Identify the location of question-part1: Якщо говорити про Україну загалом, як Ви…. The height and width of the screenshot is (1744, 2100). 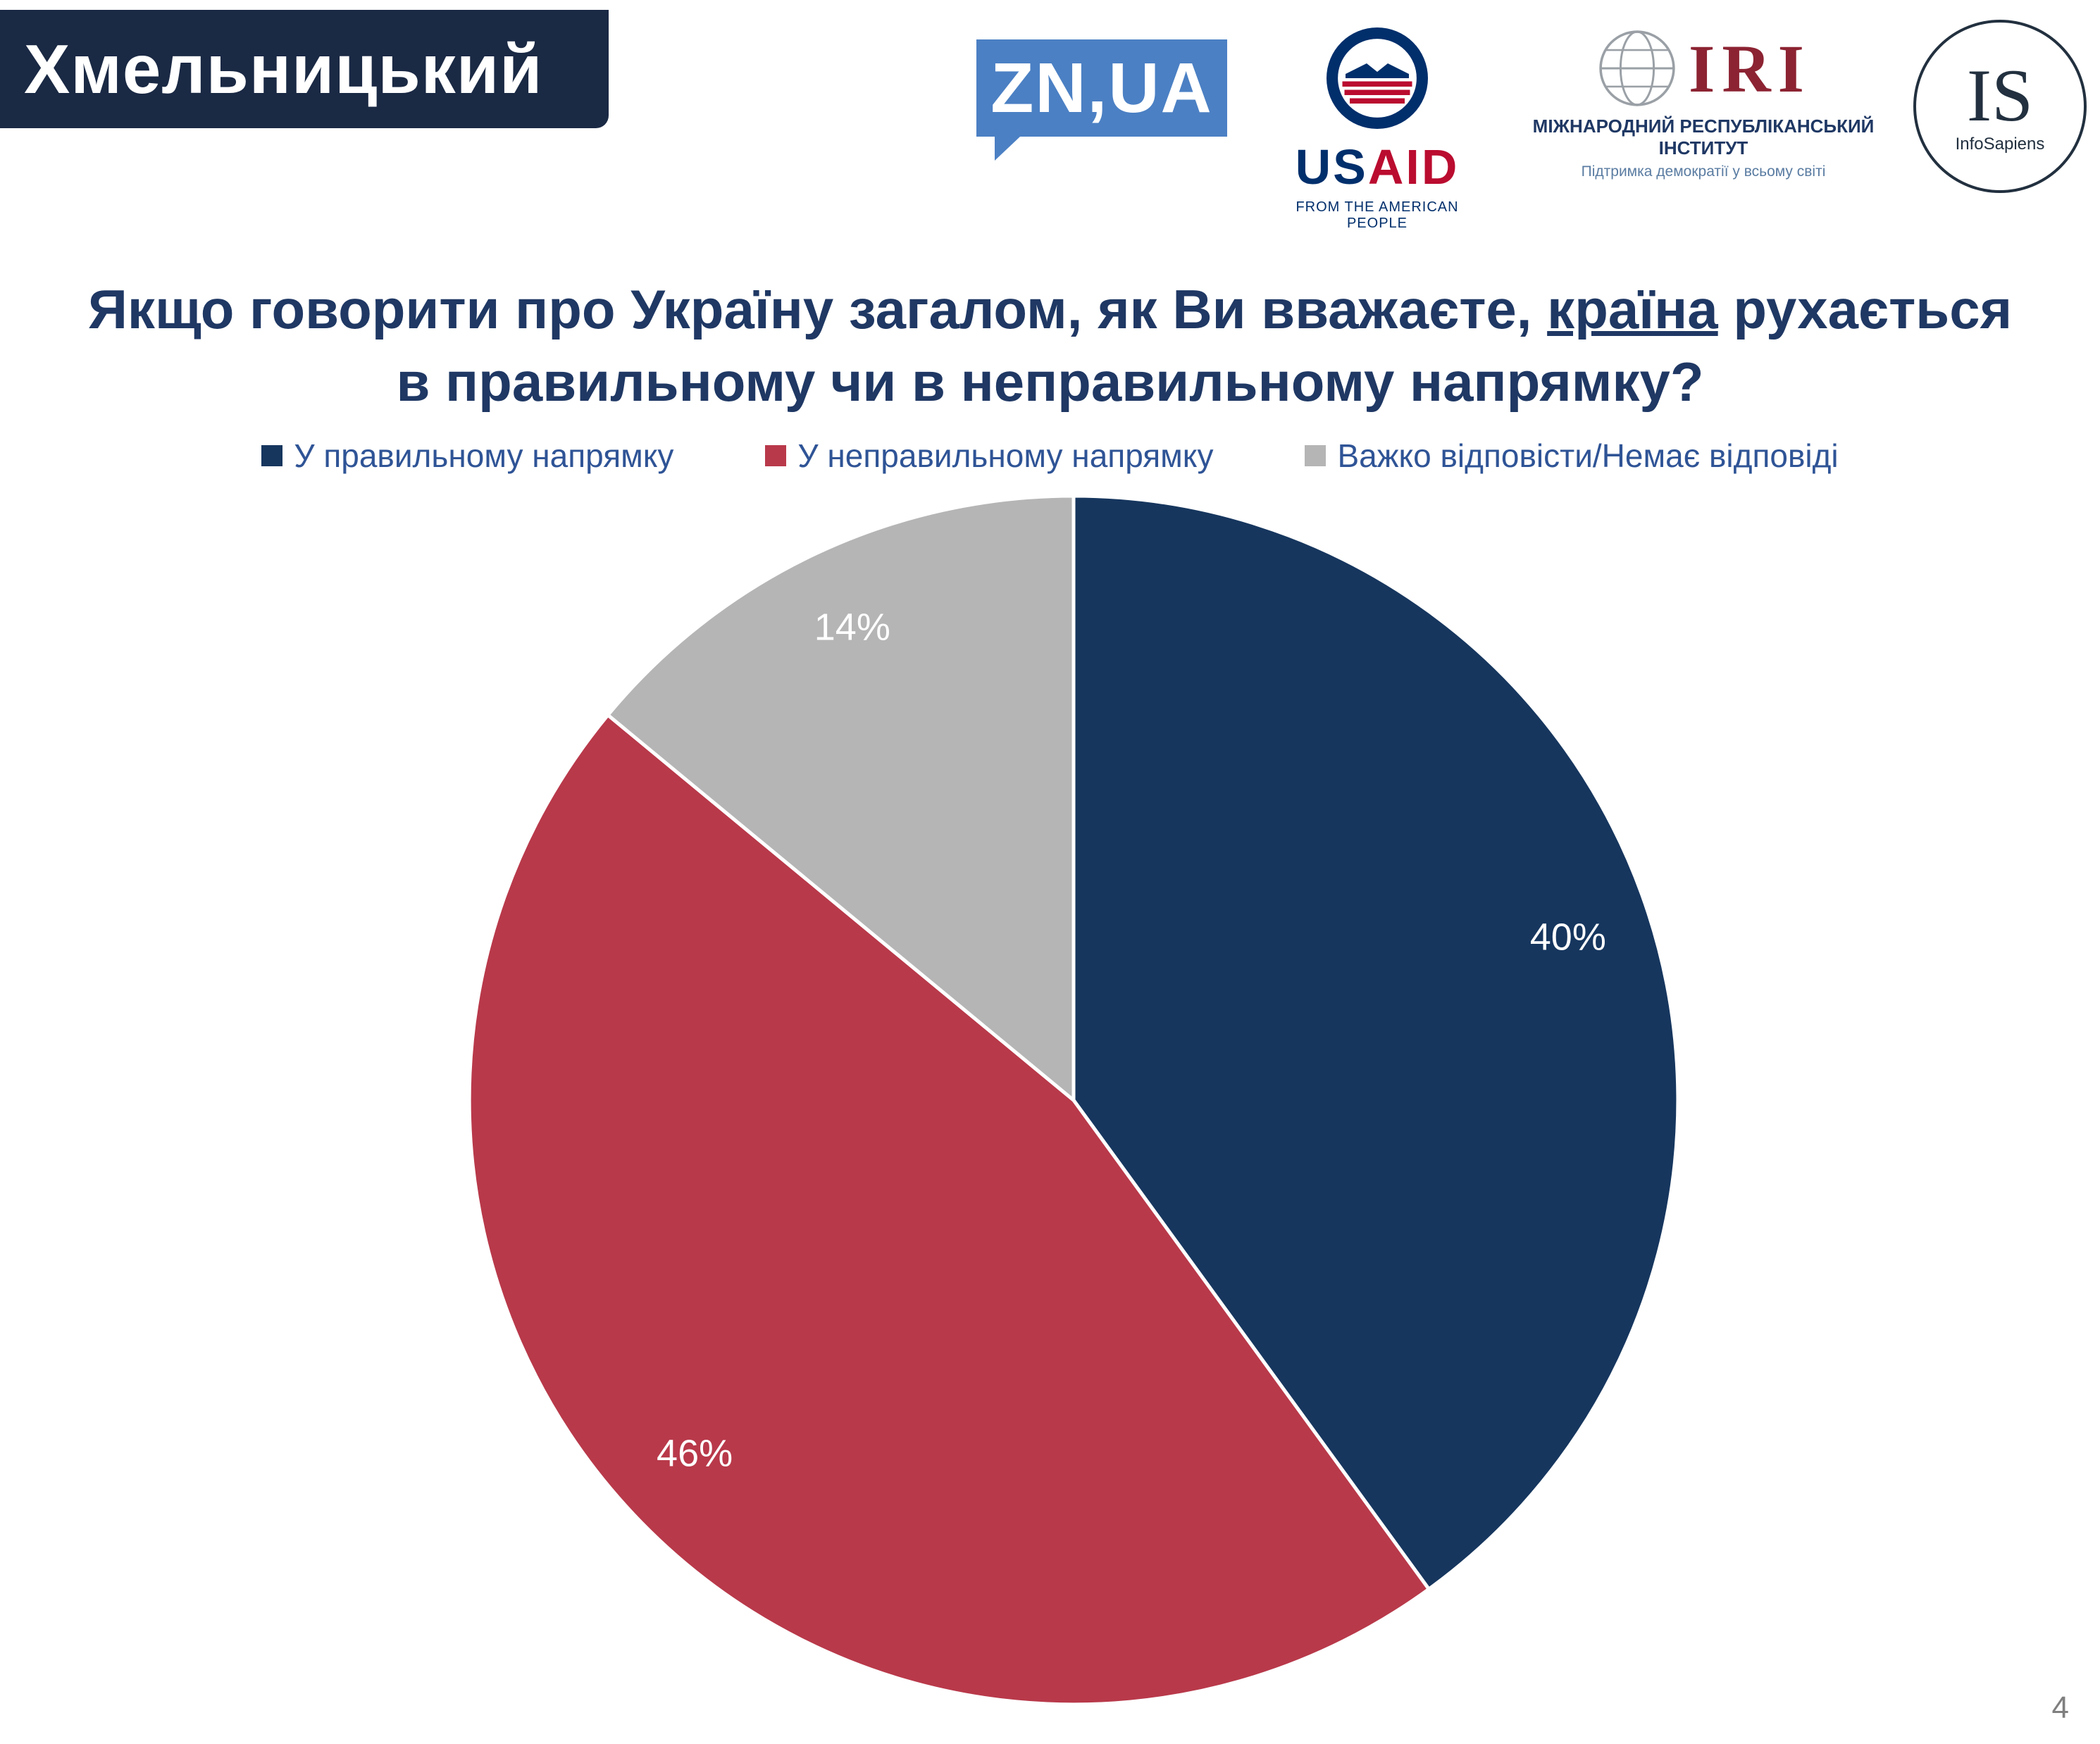
(818, 309).